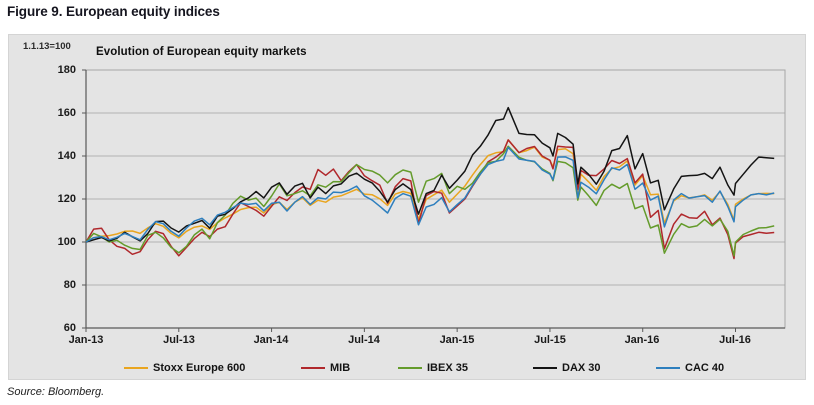 This screenshot has width=814, height=405. Describe the element at coordinates (581, 368) in the screenshot. I see `legend-label: DAX 30` at that location.